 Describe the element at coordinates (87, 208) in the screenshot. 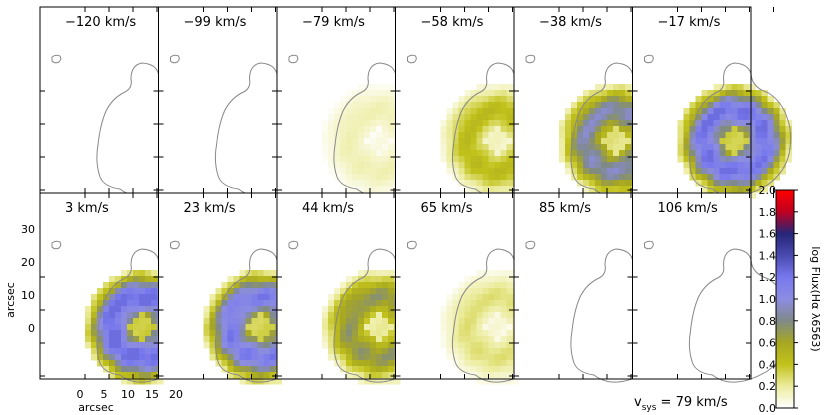

I see `velocity-label: 3 km/s` at that location.